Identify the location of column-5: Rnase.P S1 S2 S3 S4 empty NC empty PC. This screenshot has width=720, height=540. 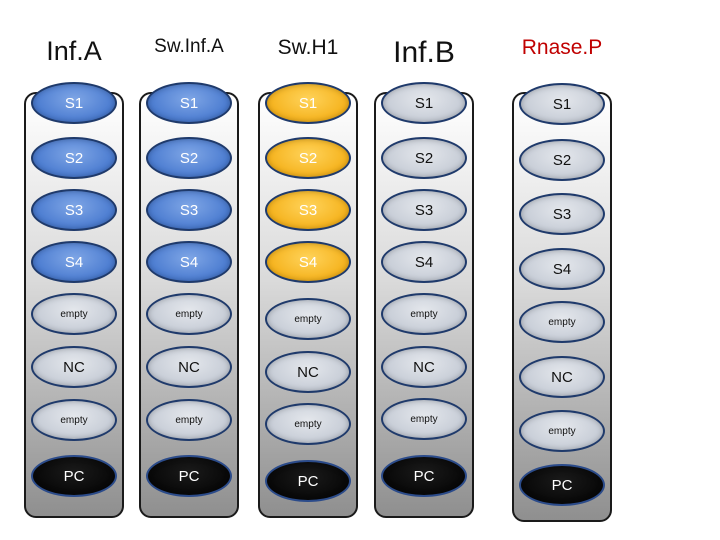
(562, 270).